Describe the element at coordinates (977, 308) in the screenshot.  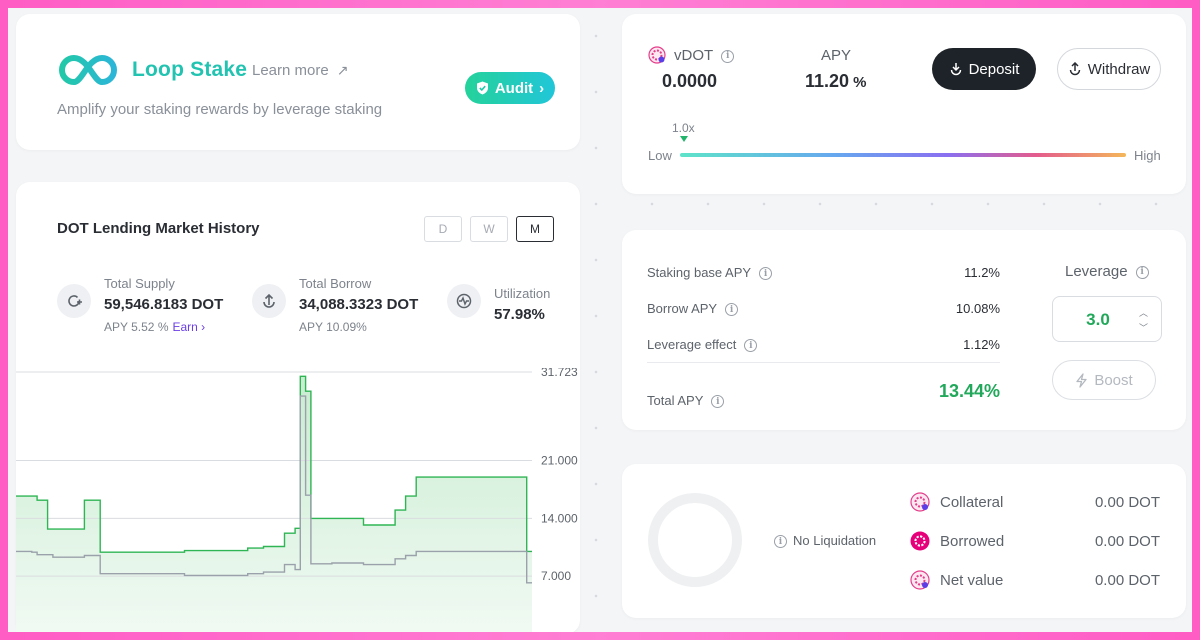
I see `borrow-apy-value: 10.08%` at that location.